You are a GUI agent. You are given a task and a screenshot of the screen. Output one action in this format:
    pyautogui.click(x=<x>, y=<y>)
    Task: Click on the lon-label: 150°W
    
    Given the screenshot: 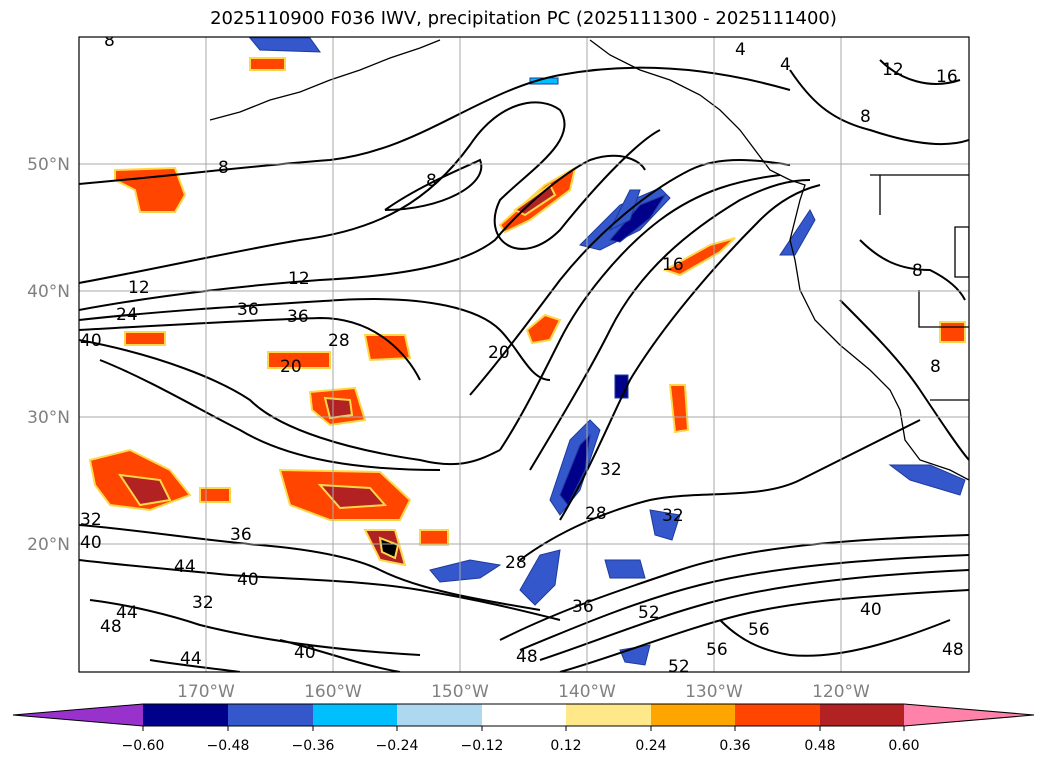 What is the action you would take?
    pyautogui.click(x=460, y=692)
    